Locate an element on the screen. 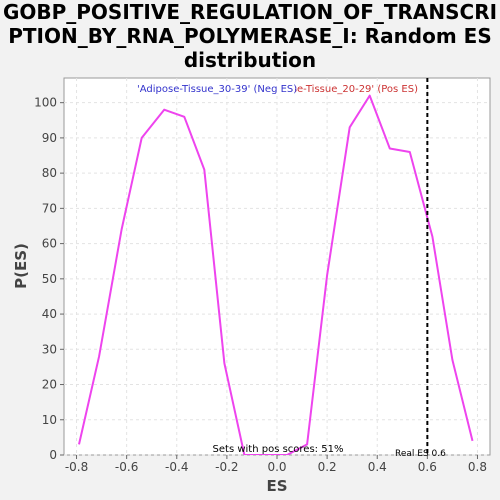 The image size is (500, 500). pos-scores-label: Sets with pos scores: 51% is located at coordinates (278, 449).